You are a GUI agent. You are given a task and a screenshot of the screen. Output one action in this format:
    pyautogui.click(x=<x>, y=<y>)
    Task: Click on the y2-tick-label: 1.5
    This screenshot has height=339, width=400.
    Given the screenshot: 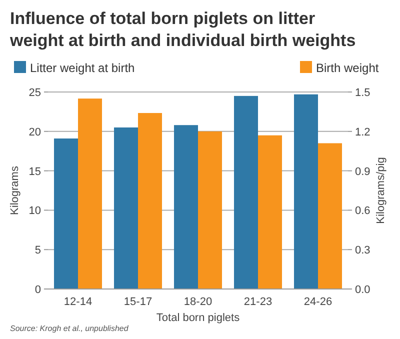 What is the action you would take?
    pyautogui.click(x=362, y=93)
    